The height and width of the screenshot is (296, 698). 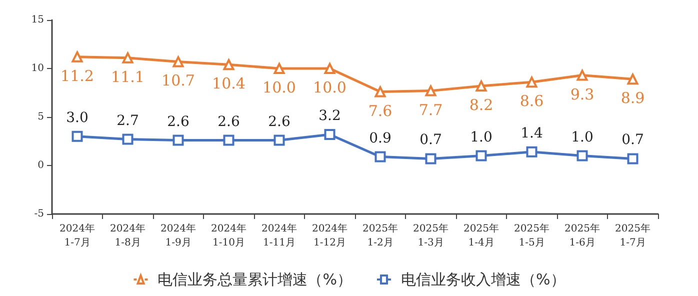 What do you see at coordinates (329, 116) in the screenshot?
I see `data-label: 3.2` at bounding box center [329, 116].